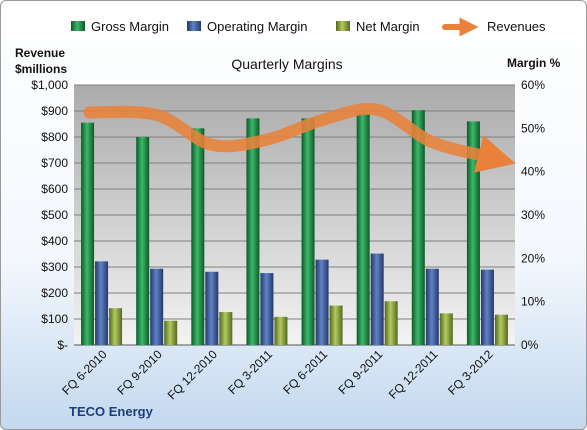 The width and height of the screenshot is (587, 430). Describe the element at coordinates (62, 345) in the screenshot. I see `left-tick-label: $-` at that location.